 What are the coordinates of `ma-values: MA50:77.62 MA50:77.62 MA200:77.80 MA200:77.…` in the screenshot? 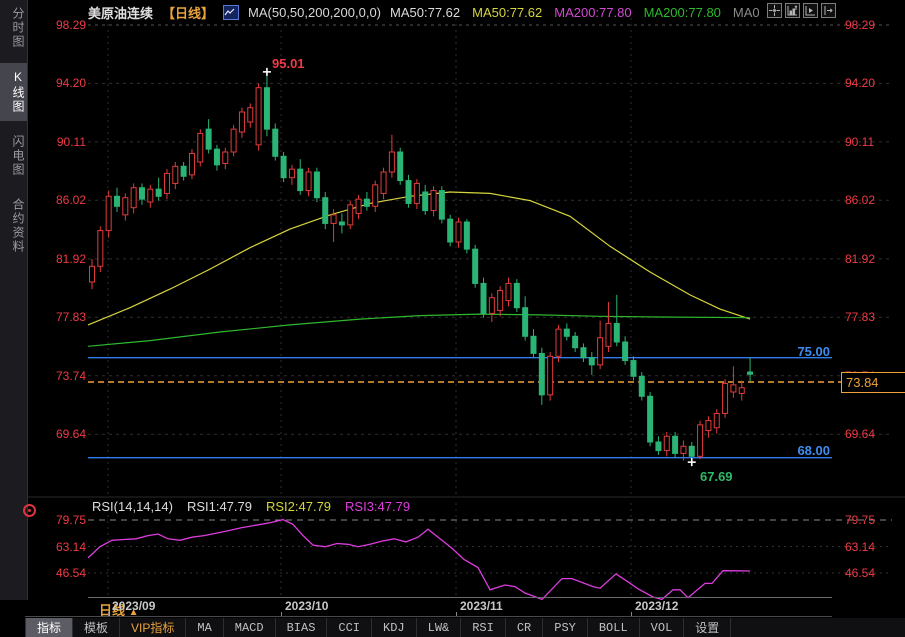 It's located at (575, 12).